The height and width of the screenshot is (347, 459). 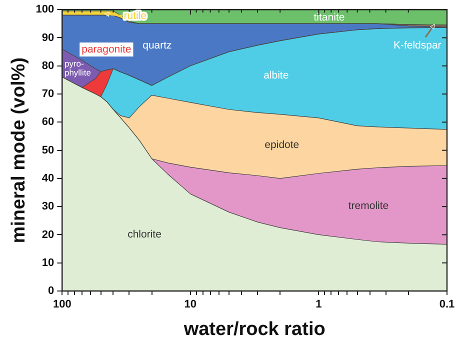 What do you see at coordinates (107, 49) in the screenshot?
I see `series-label: paragonite` at bounding box center [107, 49].